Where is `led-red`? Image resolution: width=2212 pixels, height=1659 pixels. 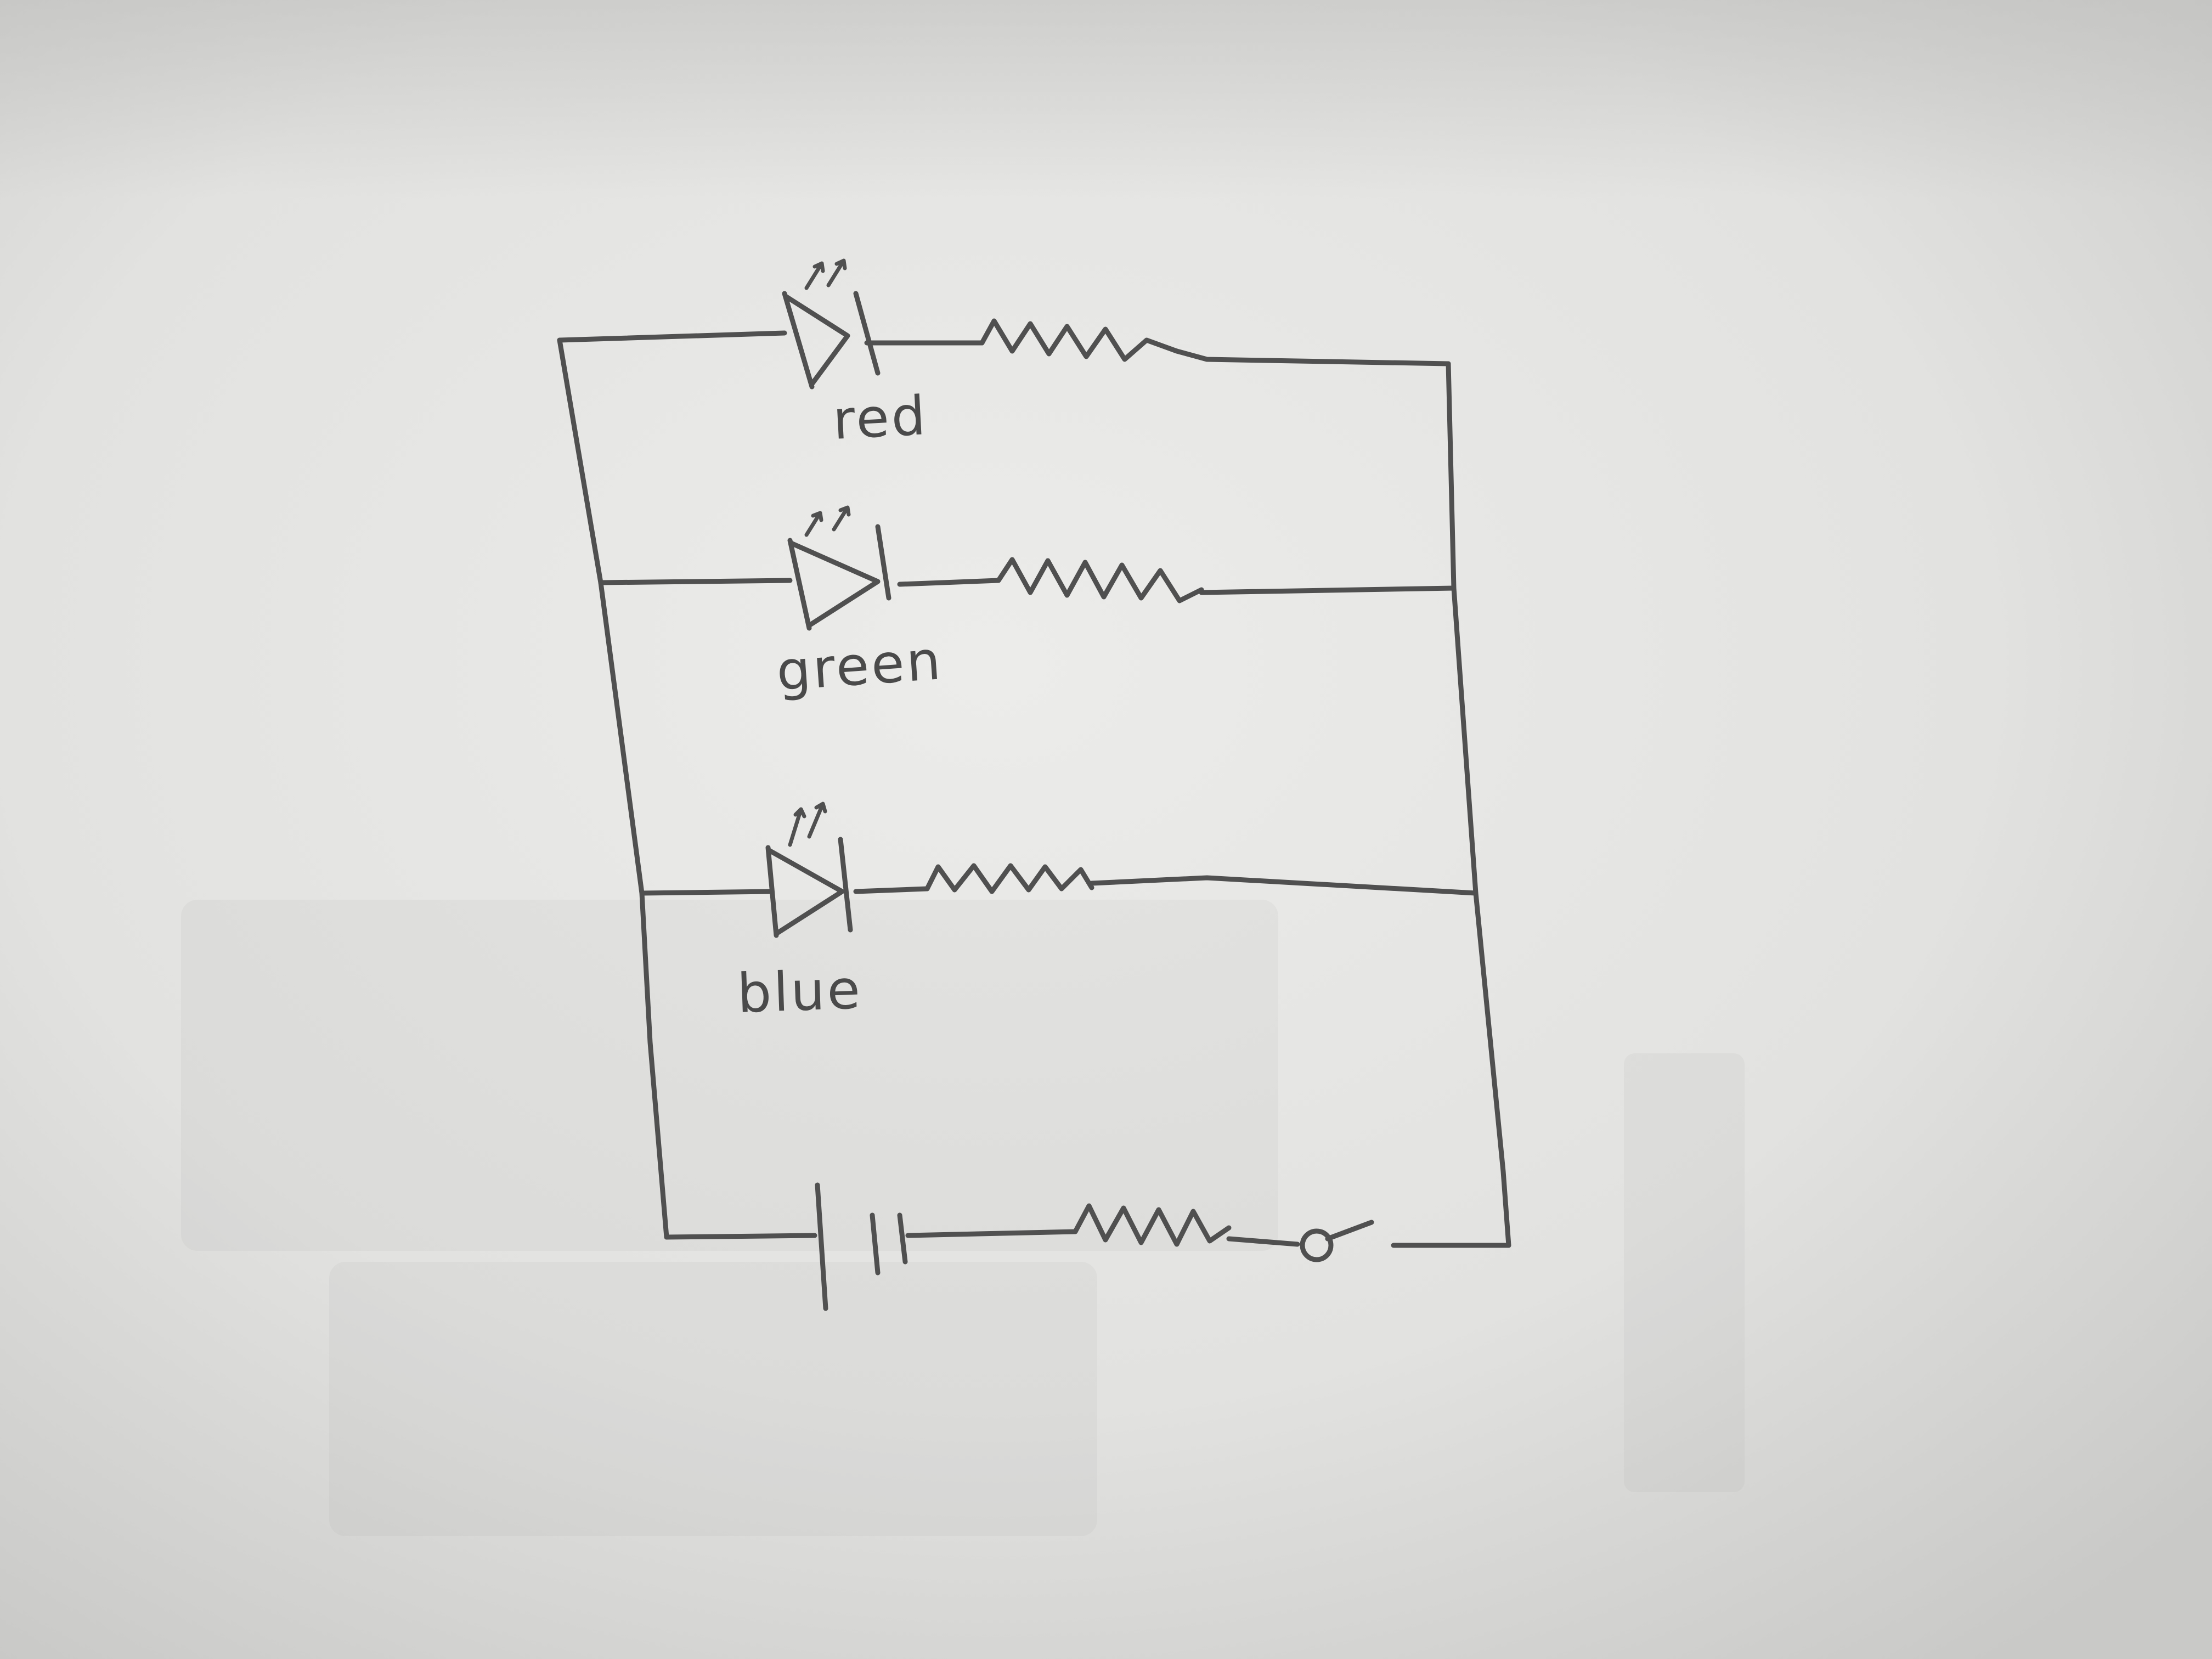
led-red is located at coordinates (831, 324).